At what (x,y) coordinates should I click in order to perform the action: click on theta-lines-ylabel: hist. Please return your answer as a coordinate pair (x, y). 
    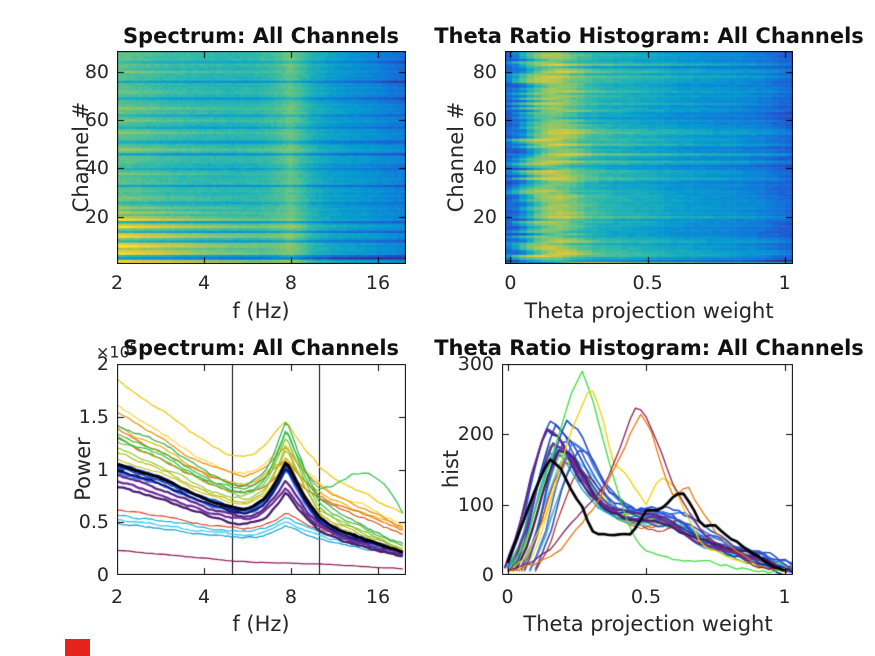
    Looking at the image, I should click on (451, 469).